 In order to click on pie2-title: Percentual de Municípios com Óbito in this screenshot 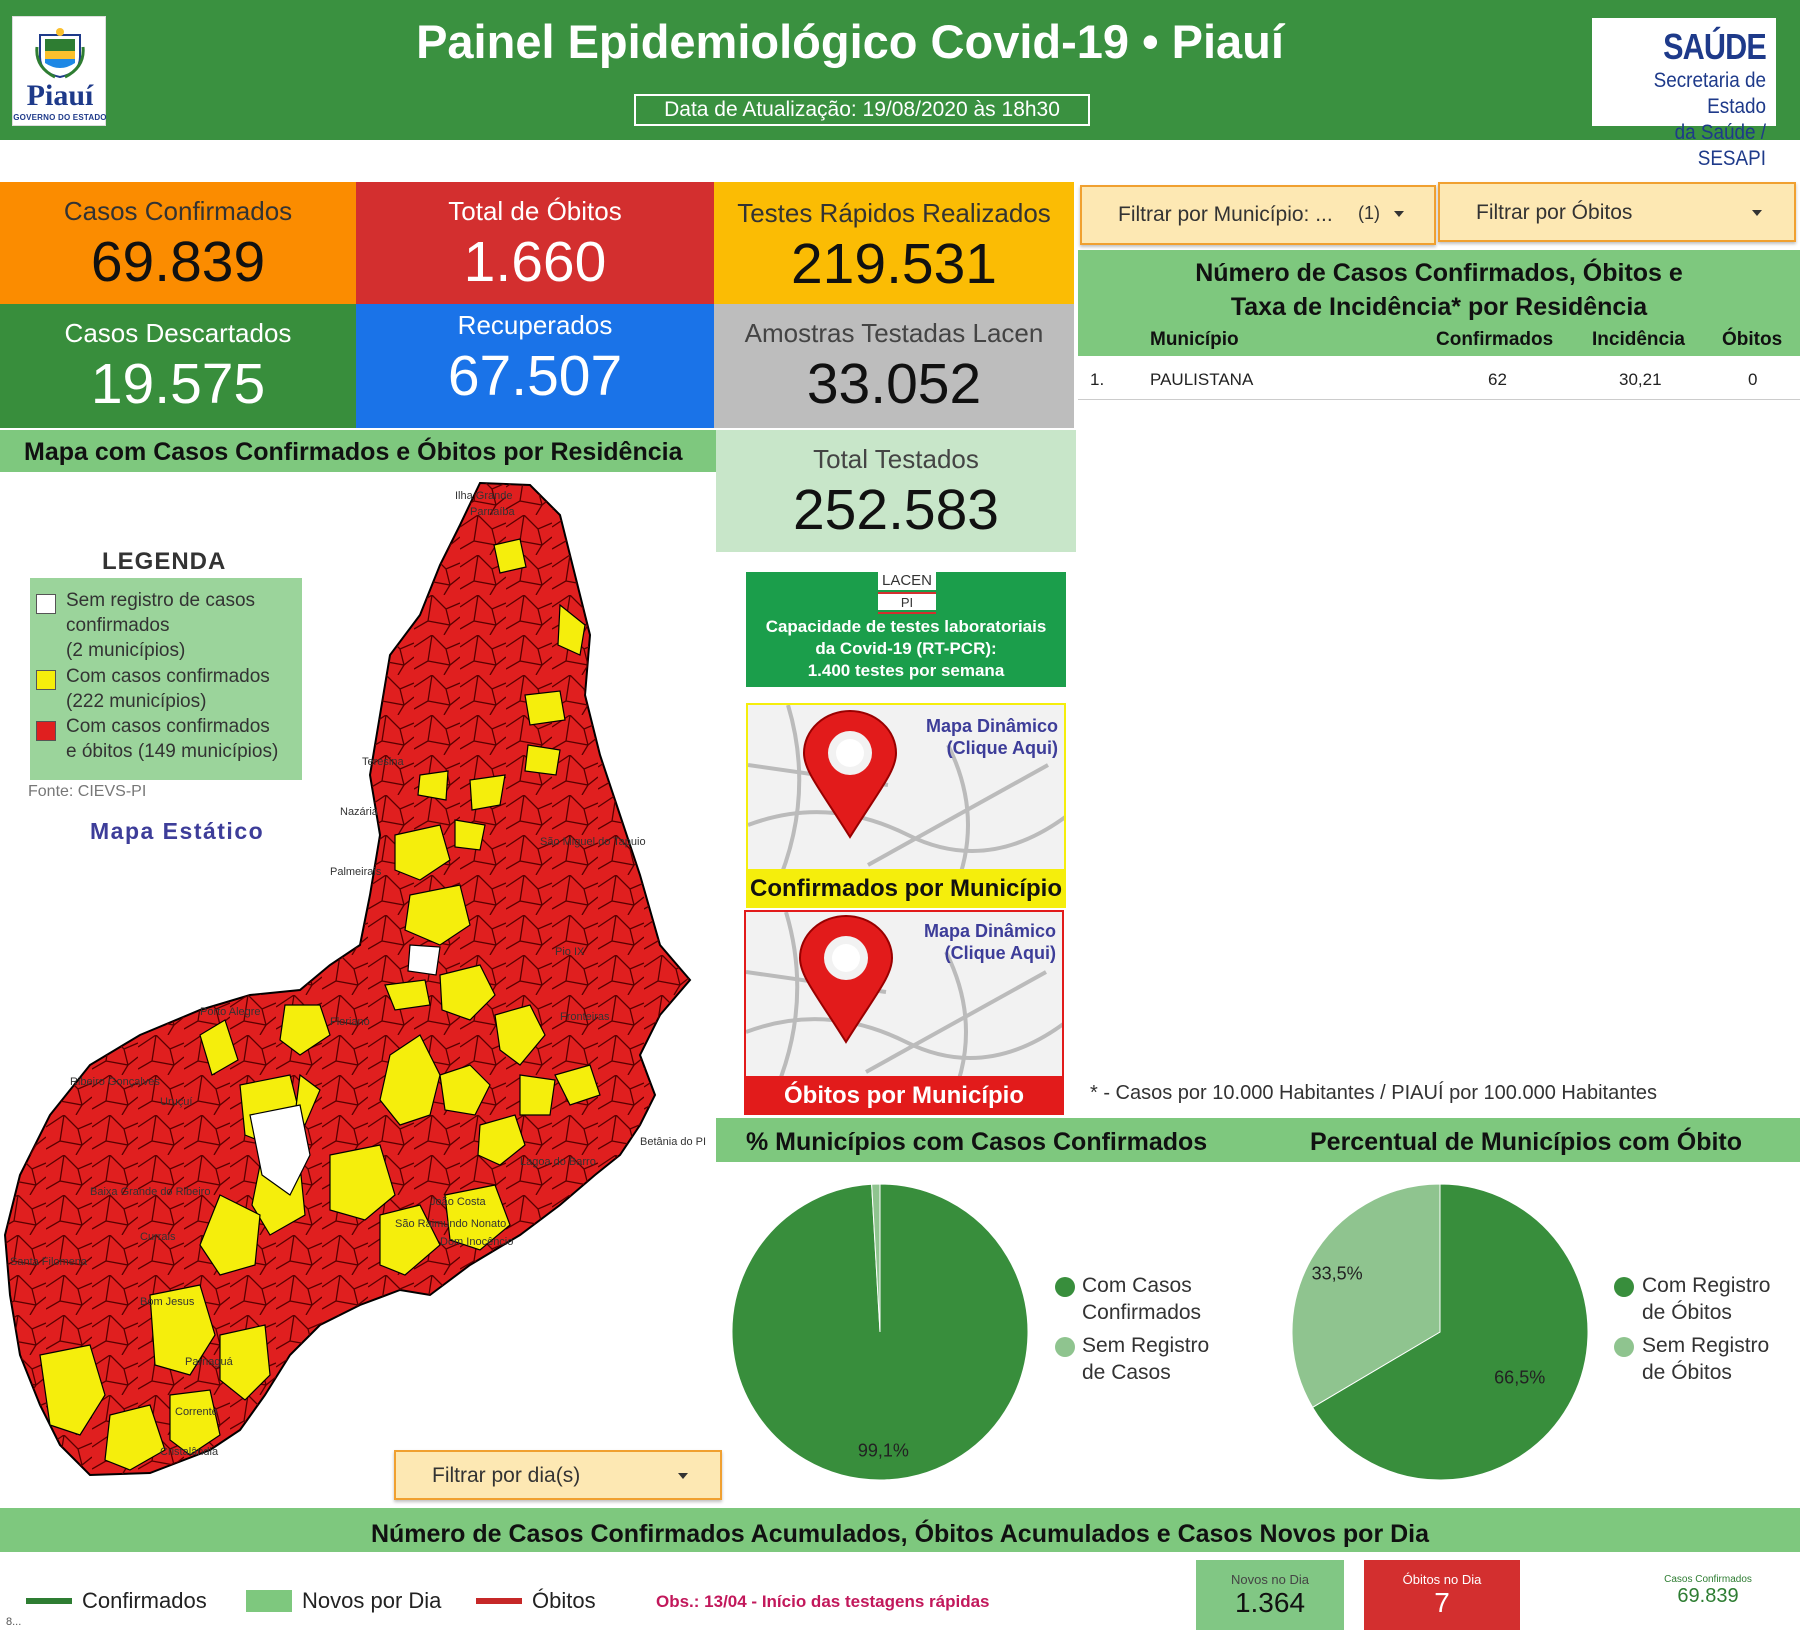, I will do `click(1526, 1142)`.